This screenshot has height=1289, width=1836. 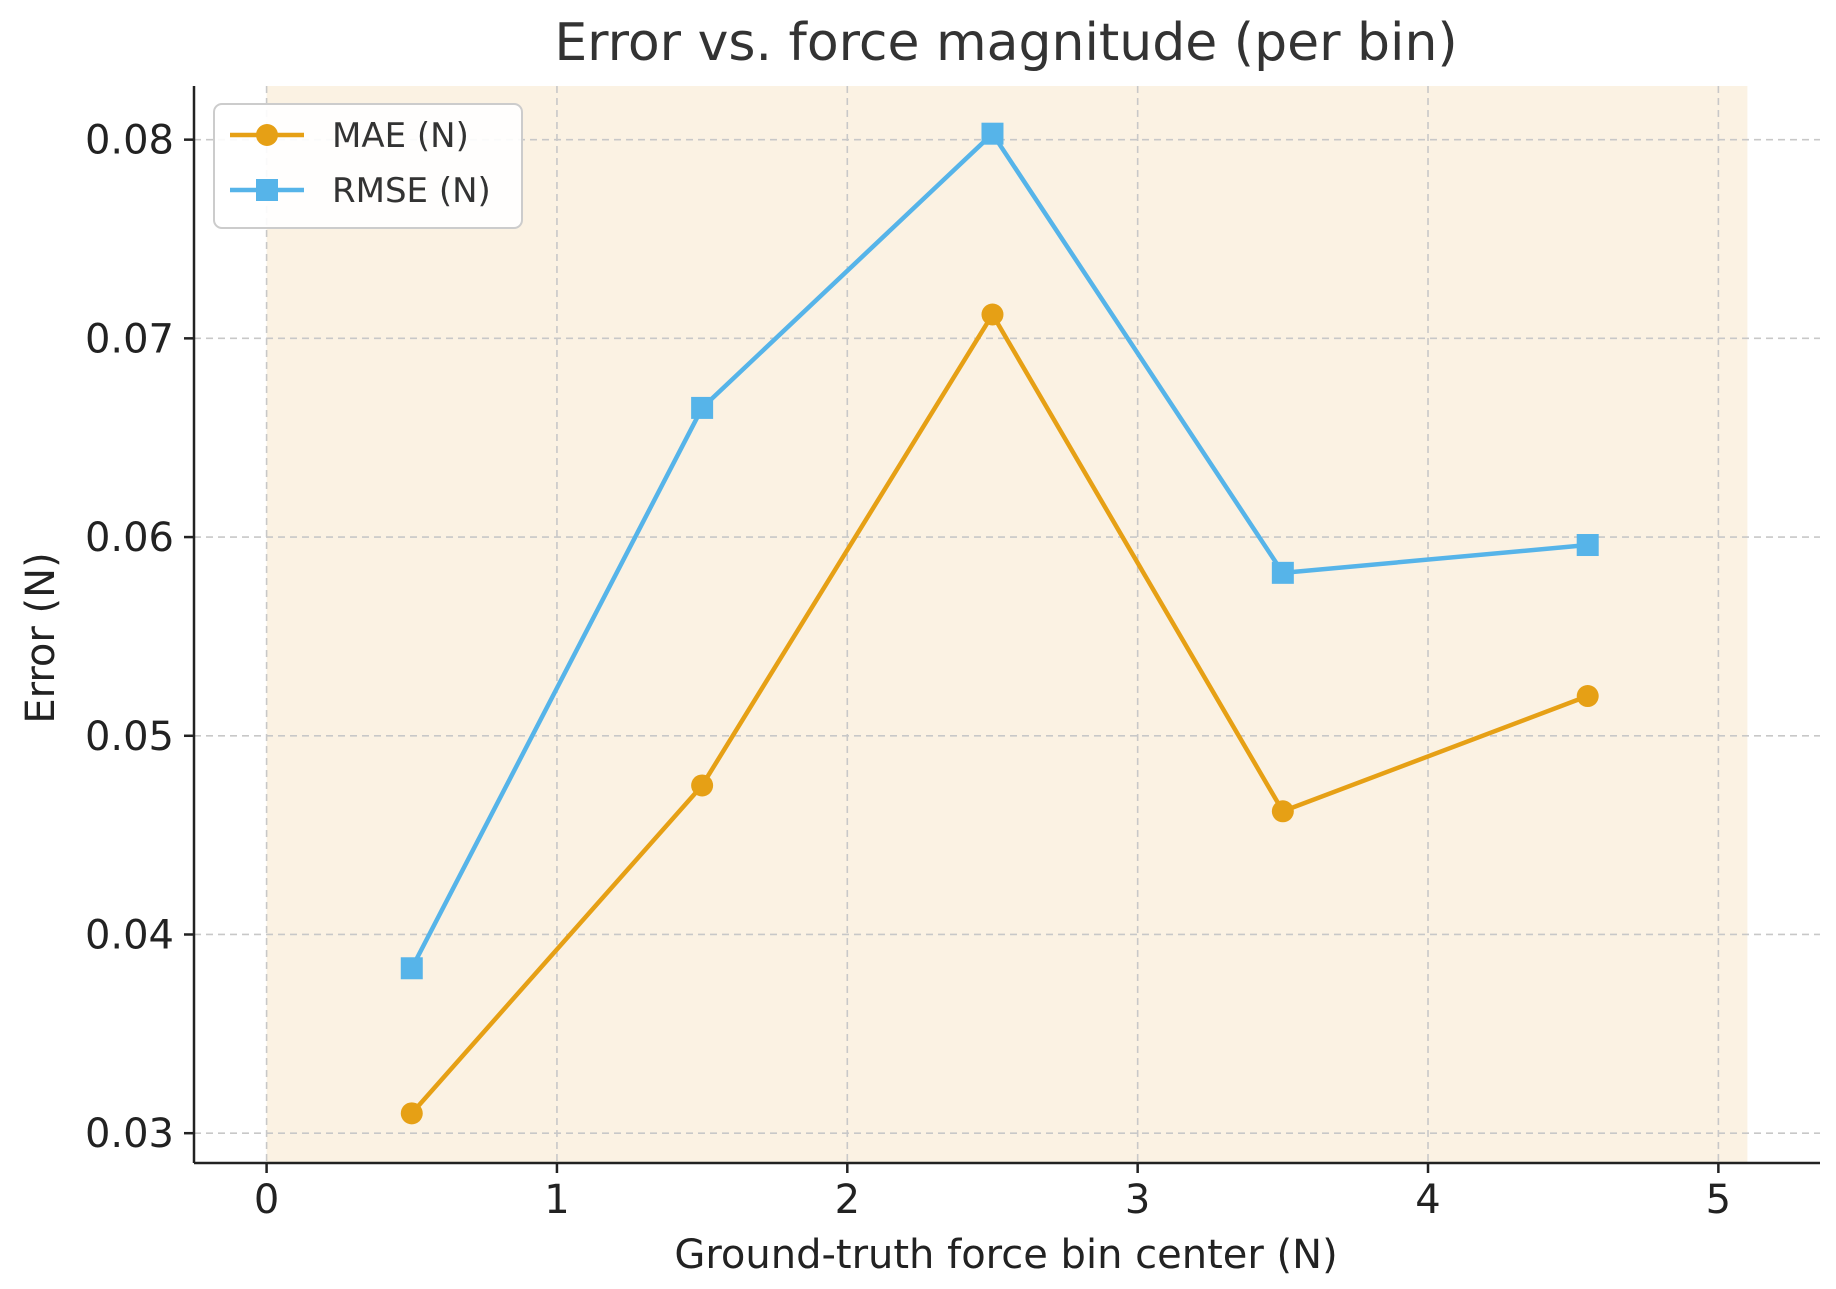 I want to click on legend-label-mae: MAE (N), so click(x=400, y=136).